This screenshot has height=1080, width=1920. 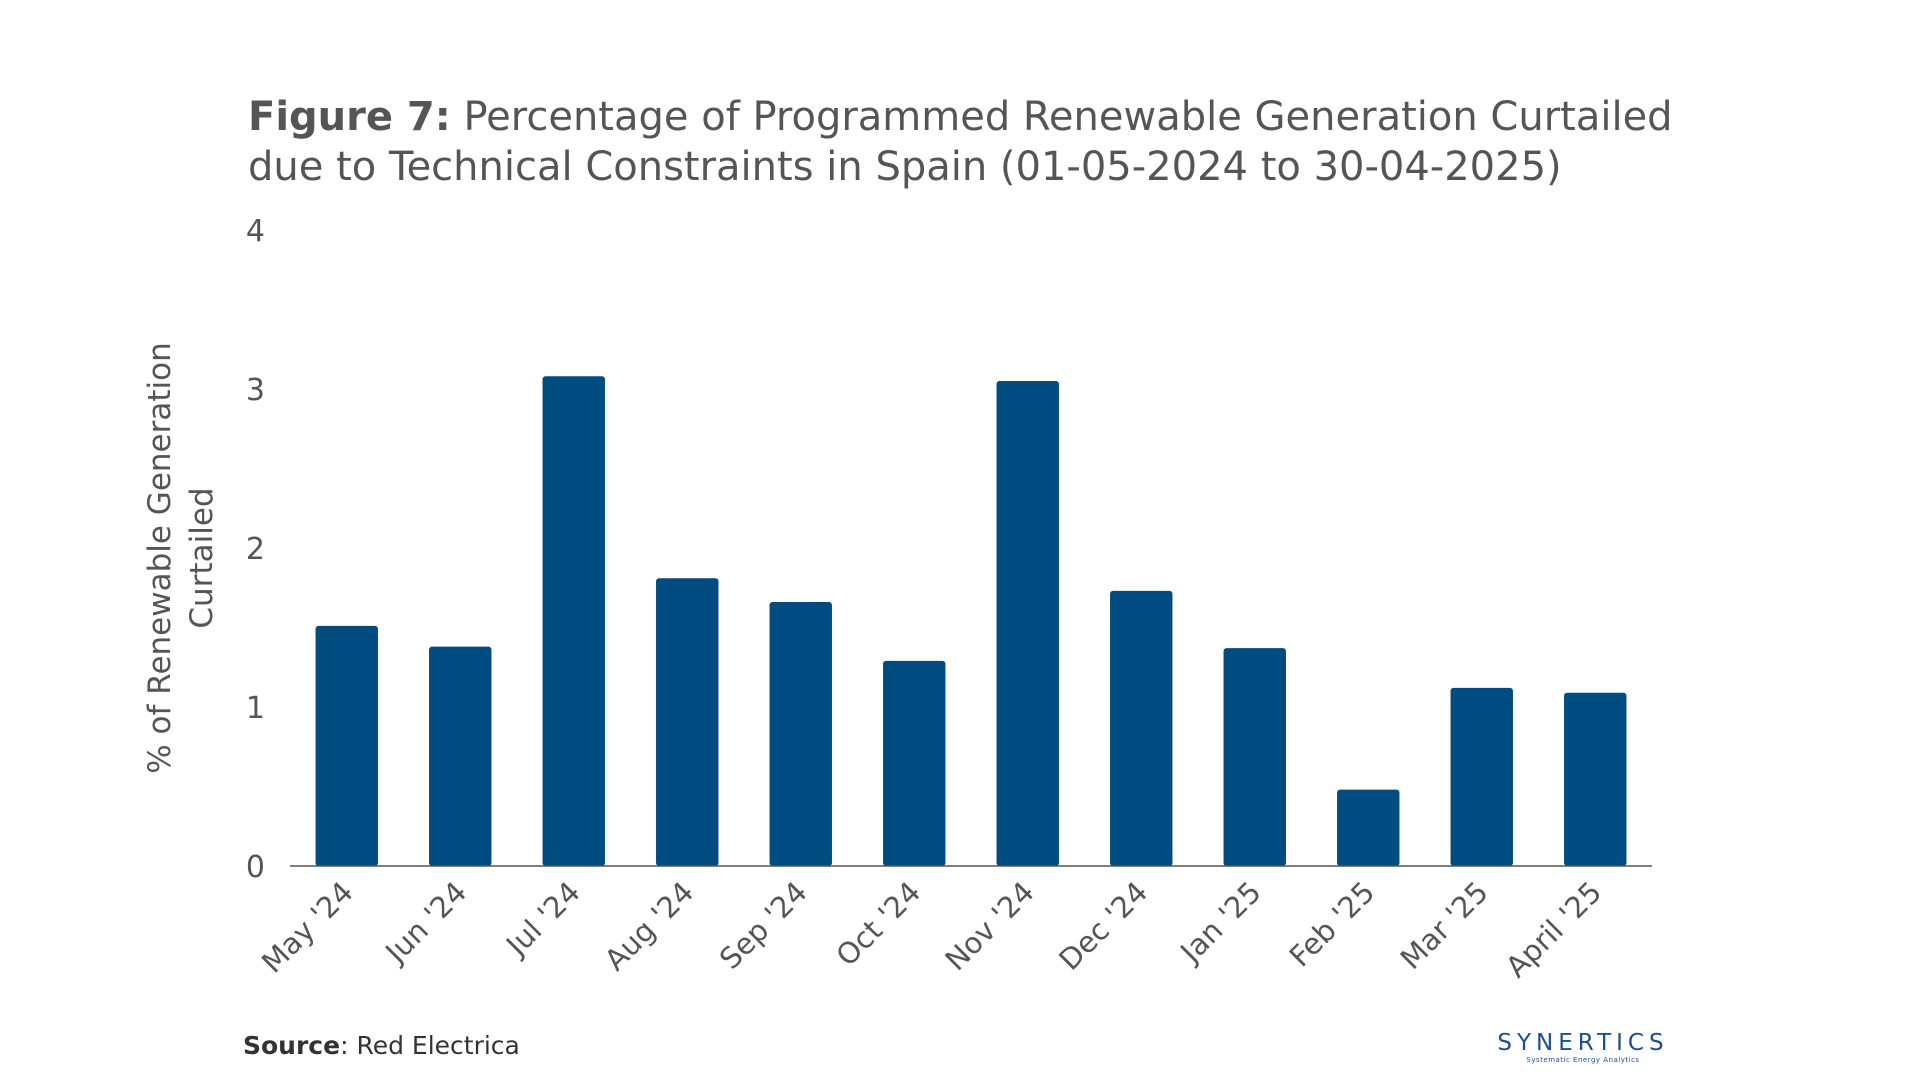 I want to click on source-note: Source: Red Electrica, so click(x=381, y=1045).